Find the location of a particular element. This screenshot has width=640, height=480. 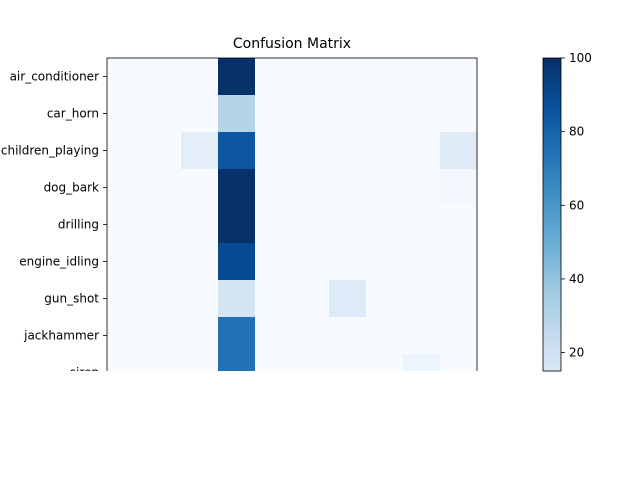

row-label: engine_idling is located at coordinates (59, 262).